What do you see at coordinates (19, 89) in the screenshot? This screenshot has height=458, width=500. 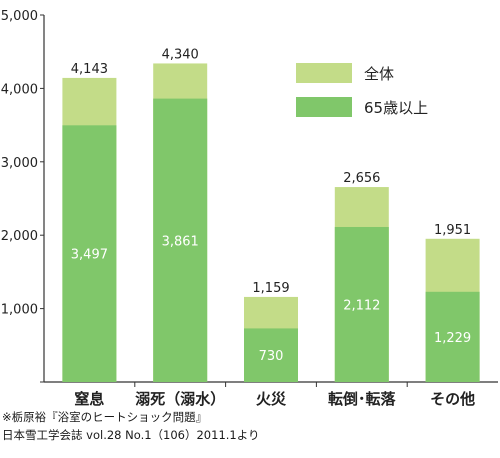 I see `y-tick-label: 4,000` at bounding box center [19, 89].